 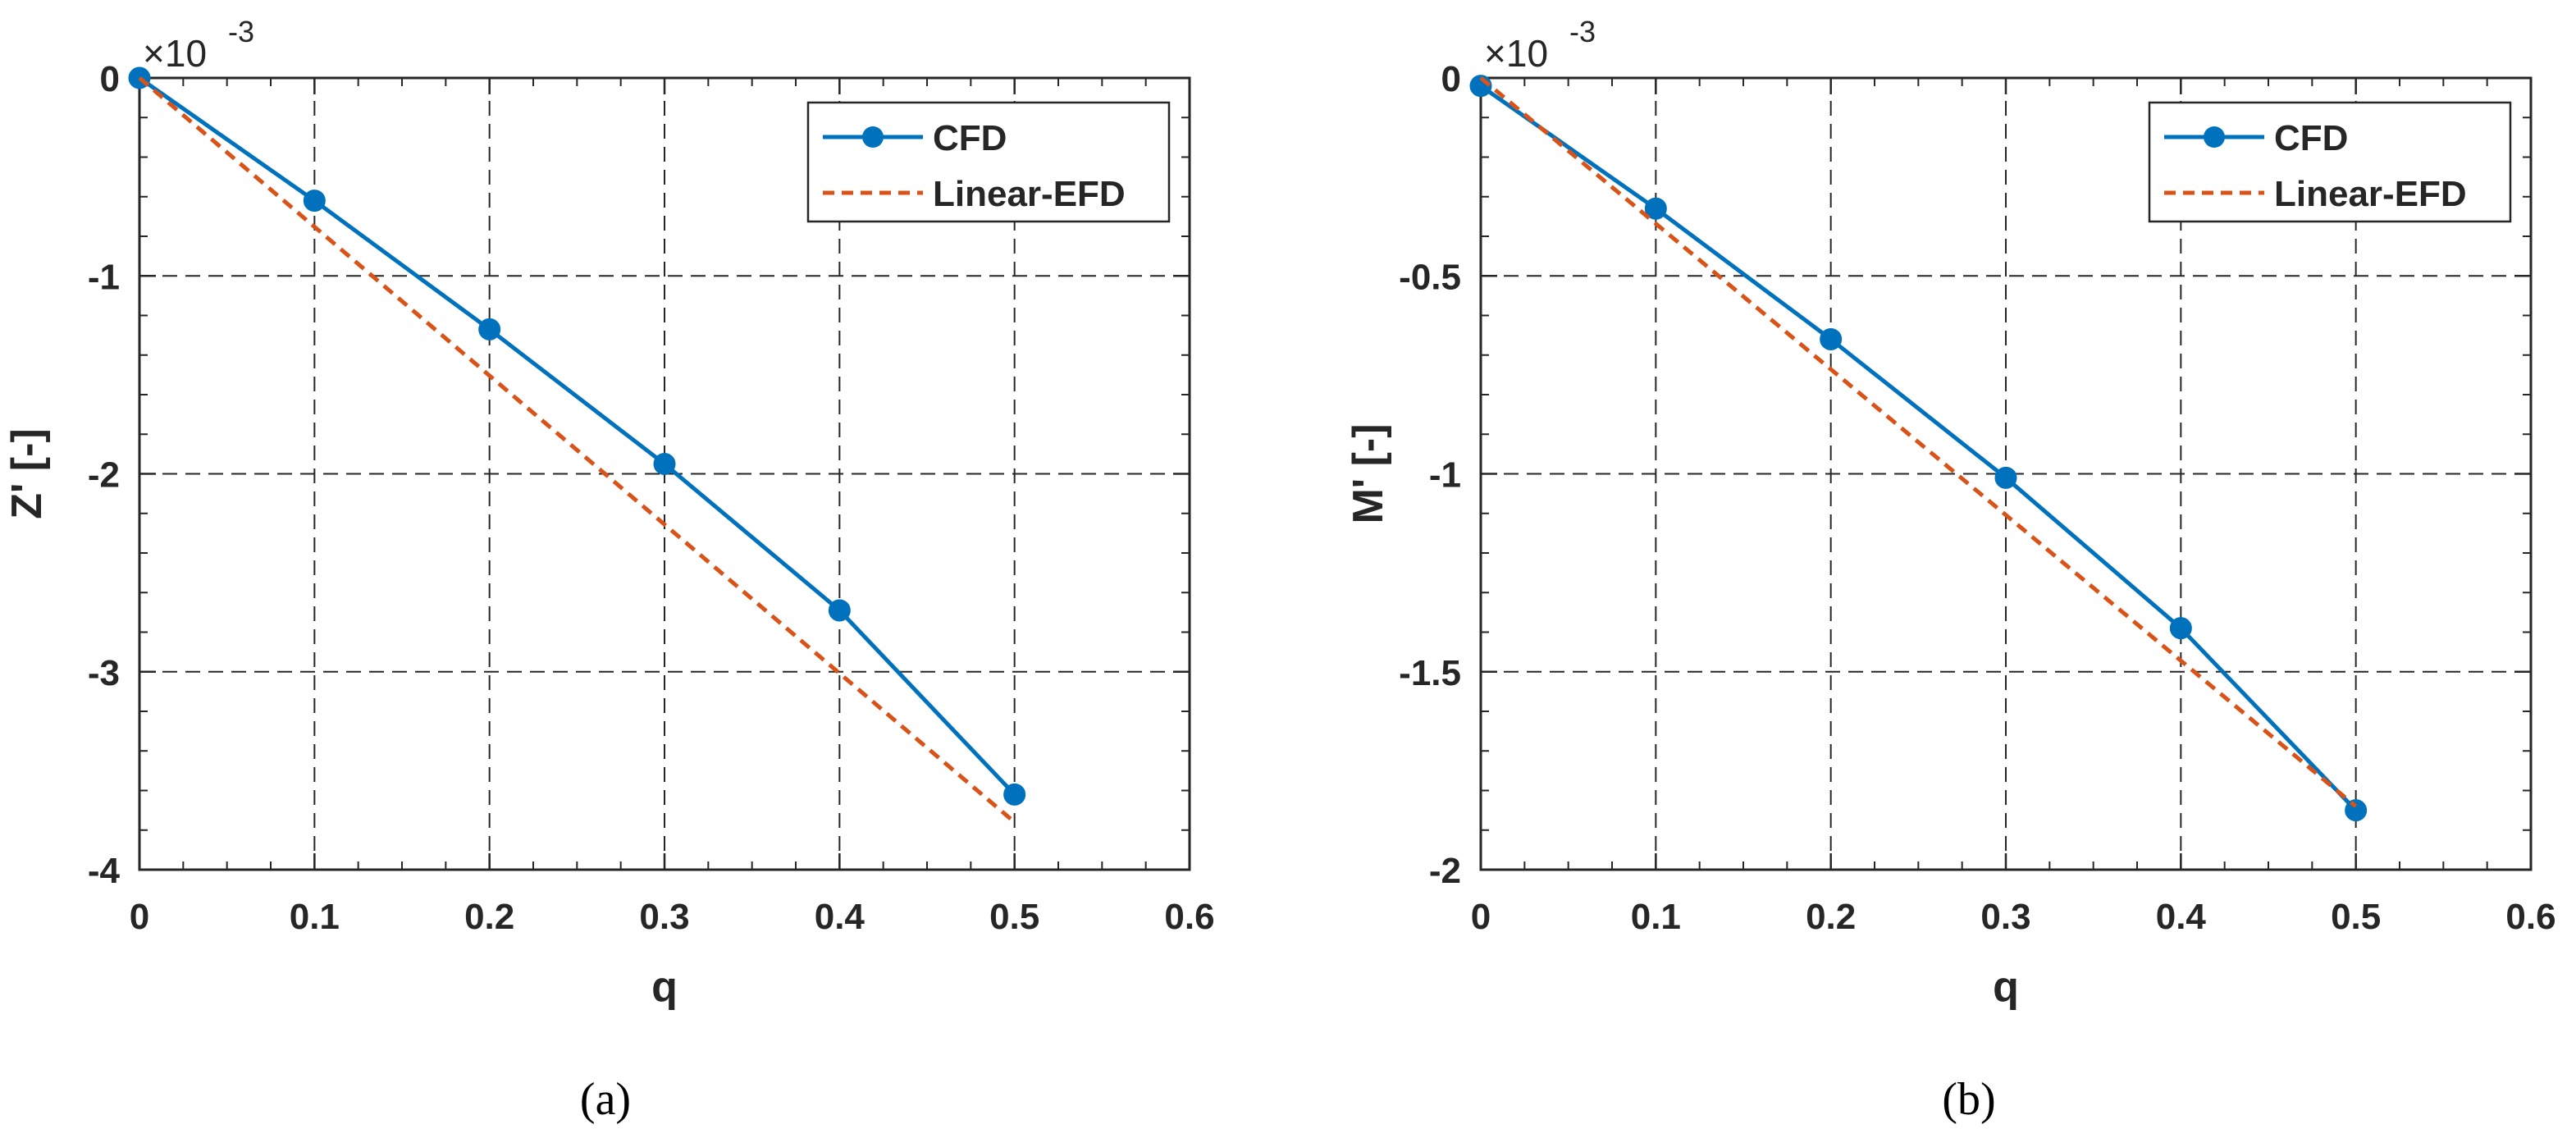 What do you see at coordinates (1969, 1099) in the screenshot?
I see `panel-caption: (b)` at bounding box center [1969, 1099].